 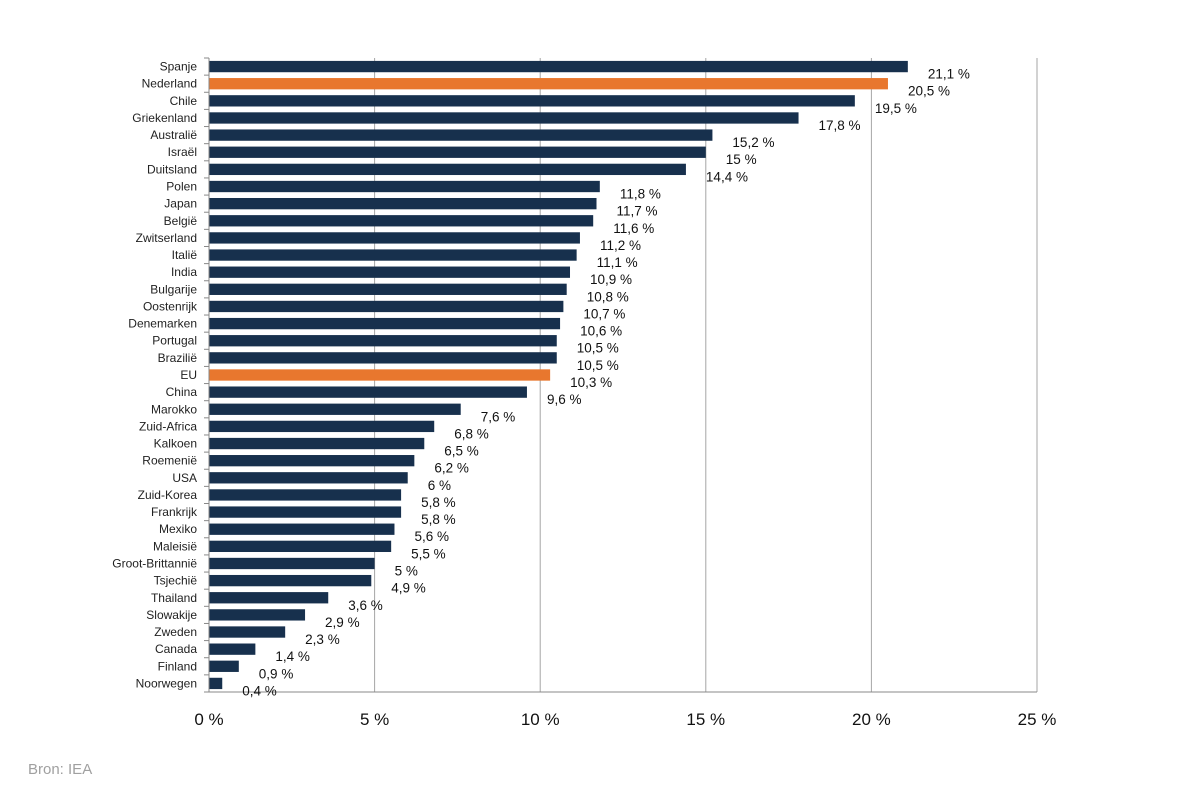 I want to click on value-label: 14,4 %, so click(x=727, y=176).